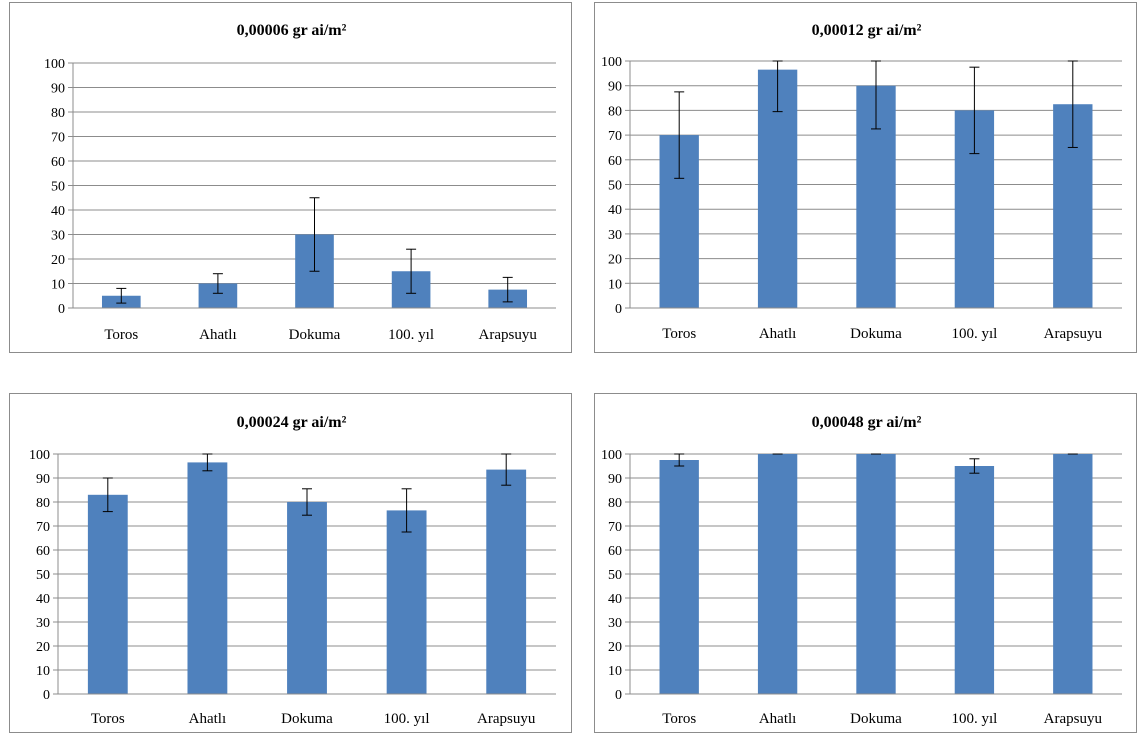  I want to click on chart-title: 0,00024 gr ai/m², so click(292, 422).